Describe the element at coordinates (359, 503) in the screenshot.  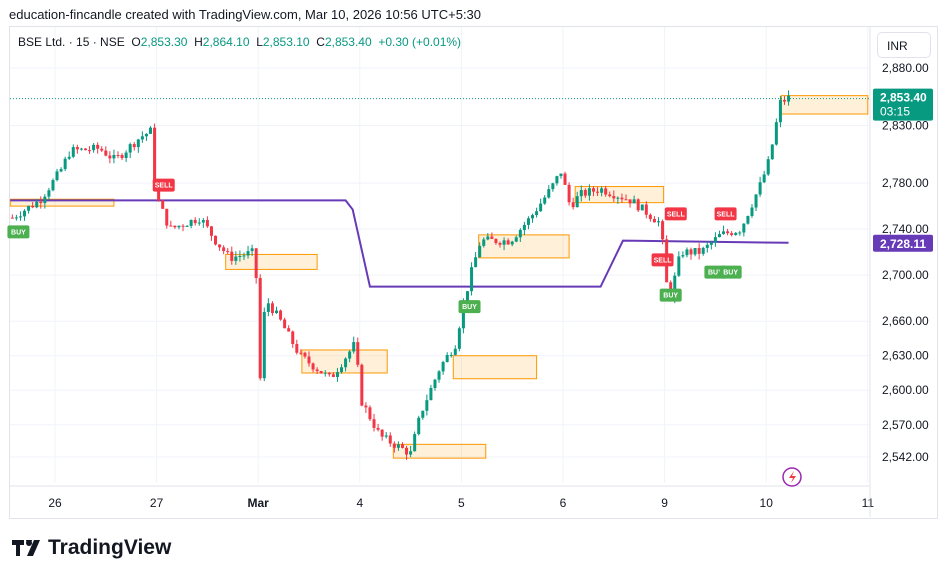
I see `x-tick-label: 4` at that location.